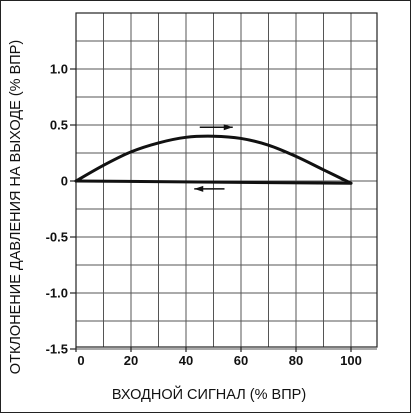 Image resolution: width=413 pixels, height=415 pixels. I want to click on series-group, so click(213, 159).